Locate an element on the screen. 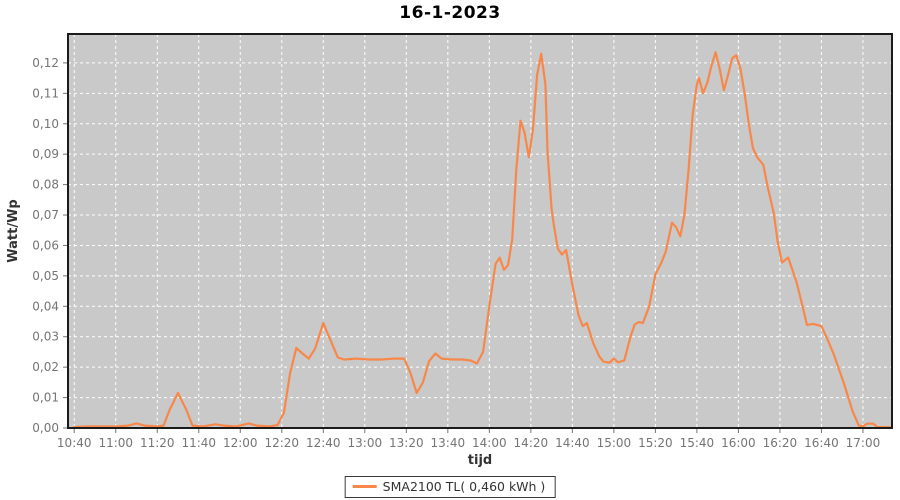 Image resolution: width=900 pixels, height=500 pixels. legend-line-swatch is located at coordinates (364, 486).